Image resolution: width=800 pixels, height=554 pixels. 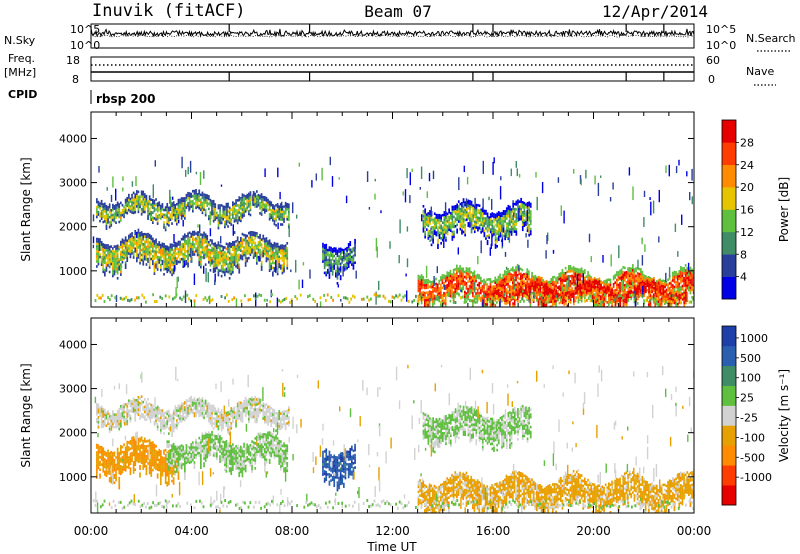 What do you see at coordinates (754, 338) in the screenshot?
I see `colorbar-tick-label-0: 1000` at bounding box center [754, 338].